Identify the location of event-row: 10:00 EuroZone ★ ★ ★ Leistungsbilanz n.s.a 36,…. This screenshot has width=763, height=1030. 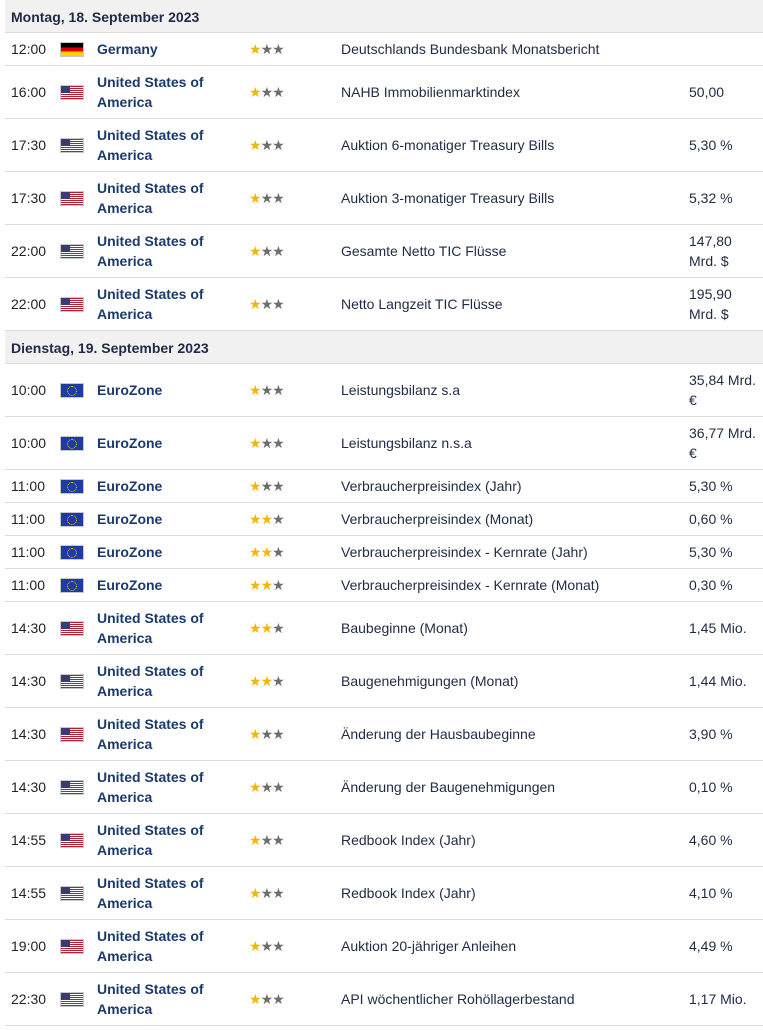
(384, 443).